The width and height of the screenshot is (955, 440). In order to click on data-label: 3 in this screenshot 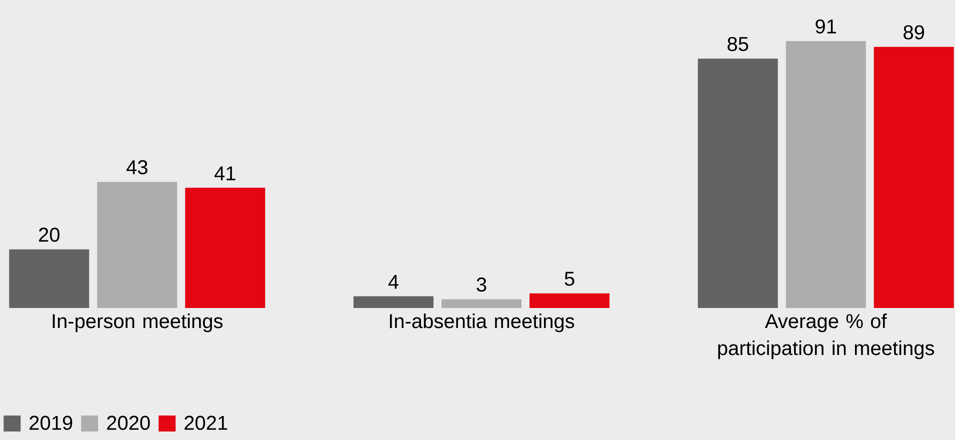, I will do `click(481, 285)`.